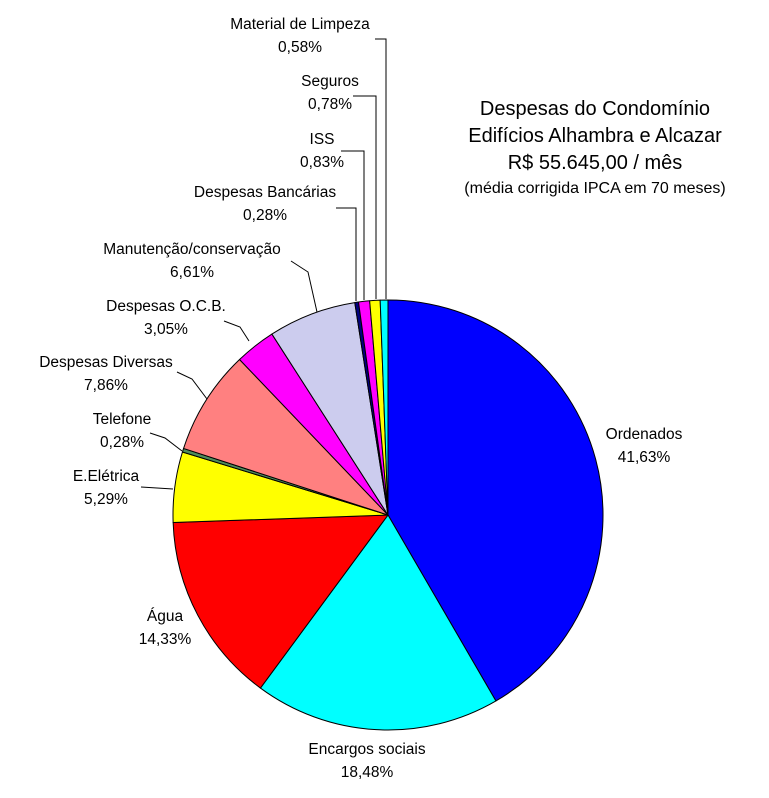 The image size is (769, 798). What do you see at coordinates (236, 331) in the screenshot?
I see `leader-line-despesas-o-c-b` at bounding box center [236, 331].